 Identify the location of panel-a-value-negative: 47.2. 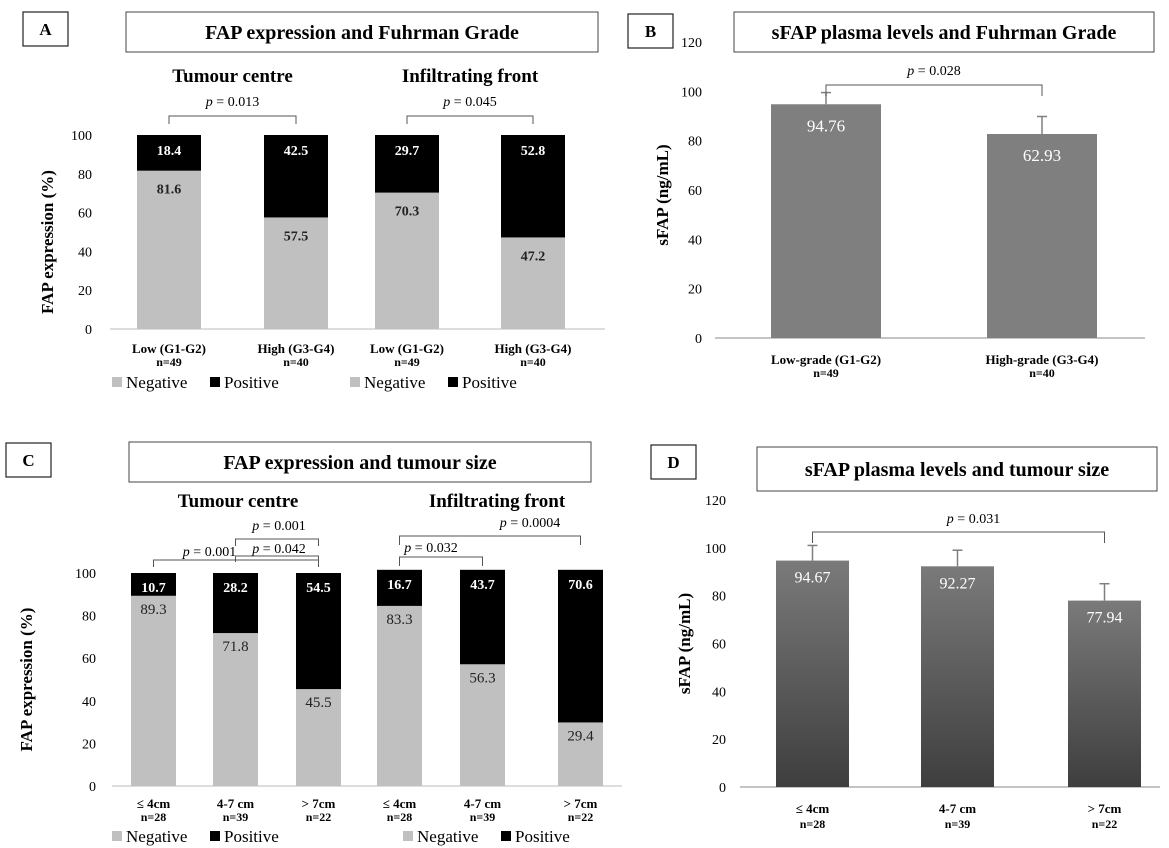
(533, 256).